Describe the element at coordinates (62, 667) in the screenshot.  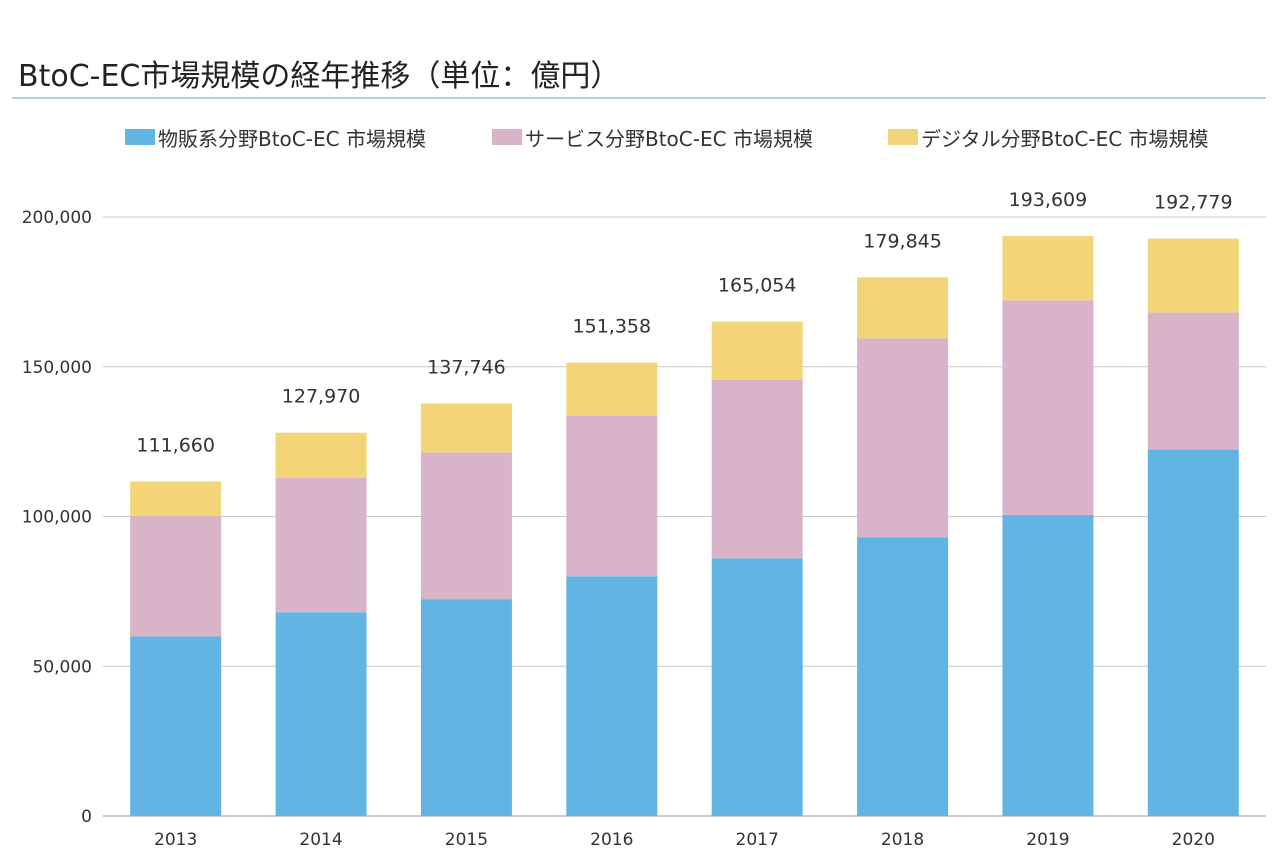
I see `y-tick-label: 50,000` at that location.